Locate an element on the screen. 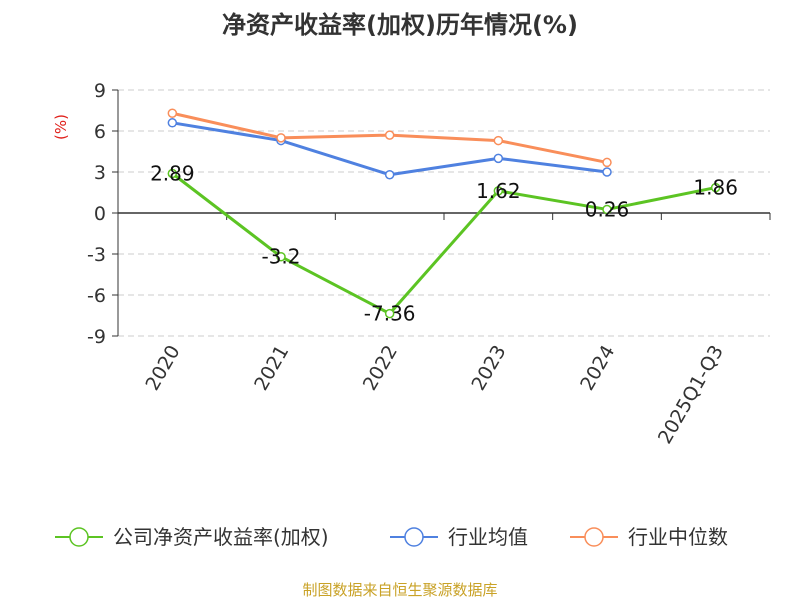  data-label: 1.86 is located at coordinates (715, 188).